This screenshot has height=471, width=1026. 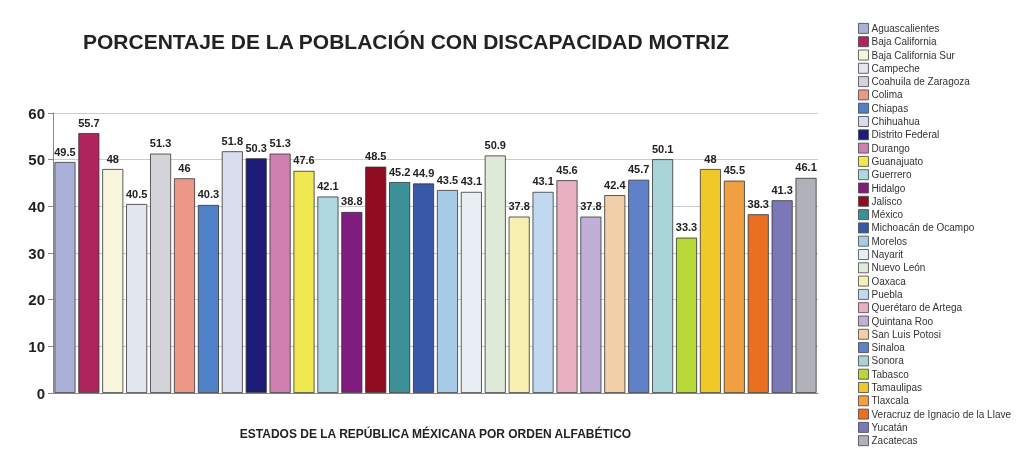 What do you see at coordinates (941, 414) in the screenshot?
I see `legend-label: Veracruz de Ignacio de la Llave` at bounding box center [941, 414].